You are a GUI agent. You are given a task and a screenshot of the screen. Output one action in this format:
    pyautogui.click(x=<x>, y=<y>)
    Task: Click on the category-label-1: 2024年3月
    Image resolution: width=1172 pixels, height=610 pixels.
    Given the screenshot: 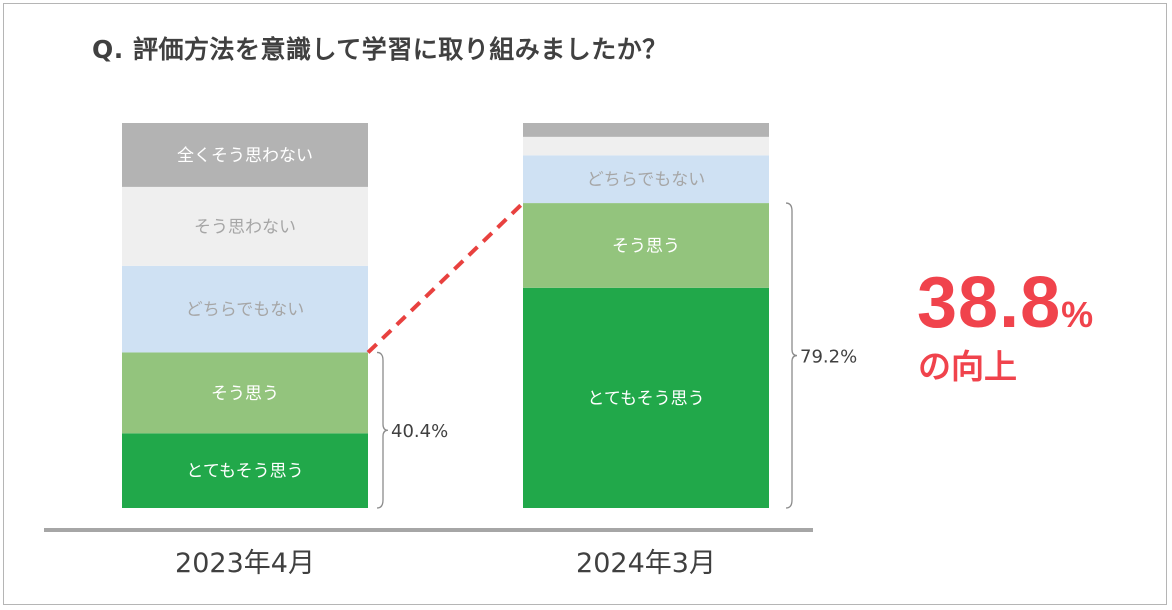 What is the action you would take?
    pyautogui.click(x=646, y=563)
    